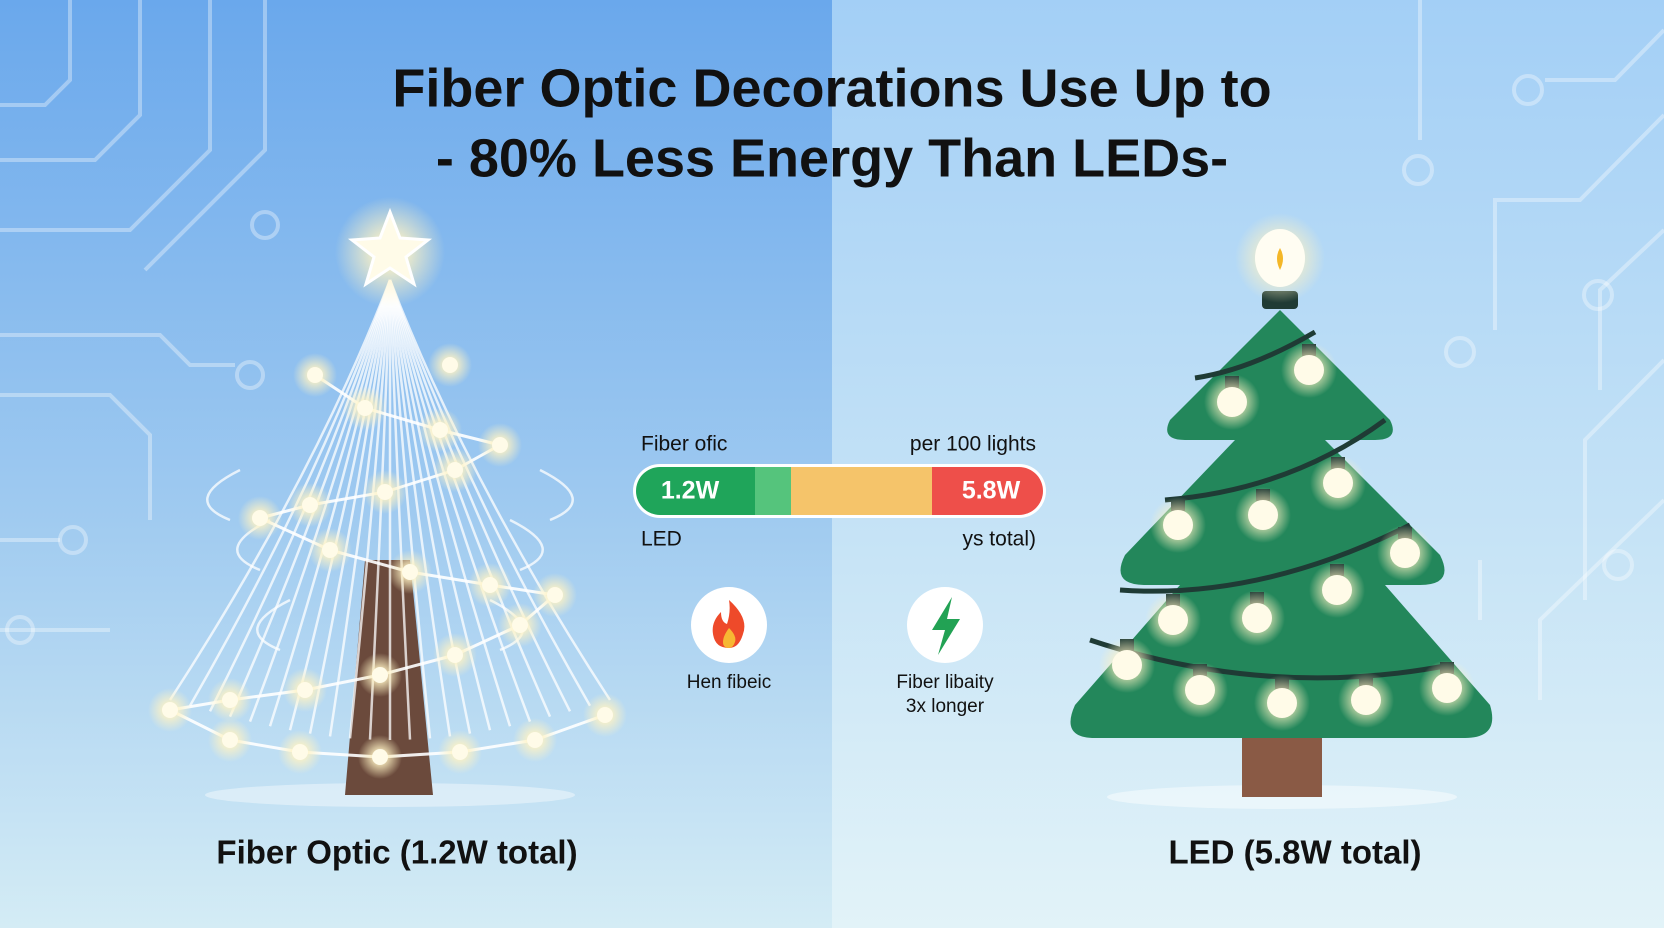  I want to click on bar-top-left: Fiber ofic, so click(684, 444).